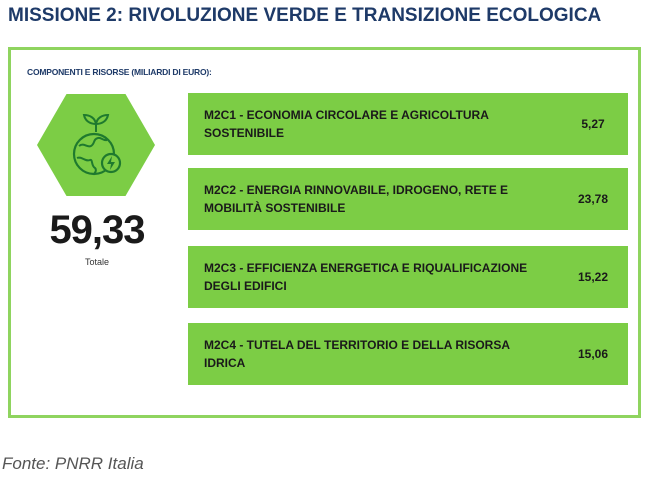 This screenshot has height=484, width=669. Describe the element at coordinates (73, 463) in the screenshot. I see `source-note: Fonte: PNRR Italia` at that location.